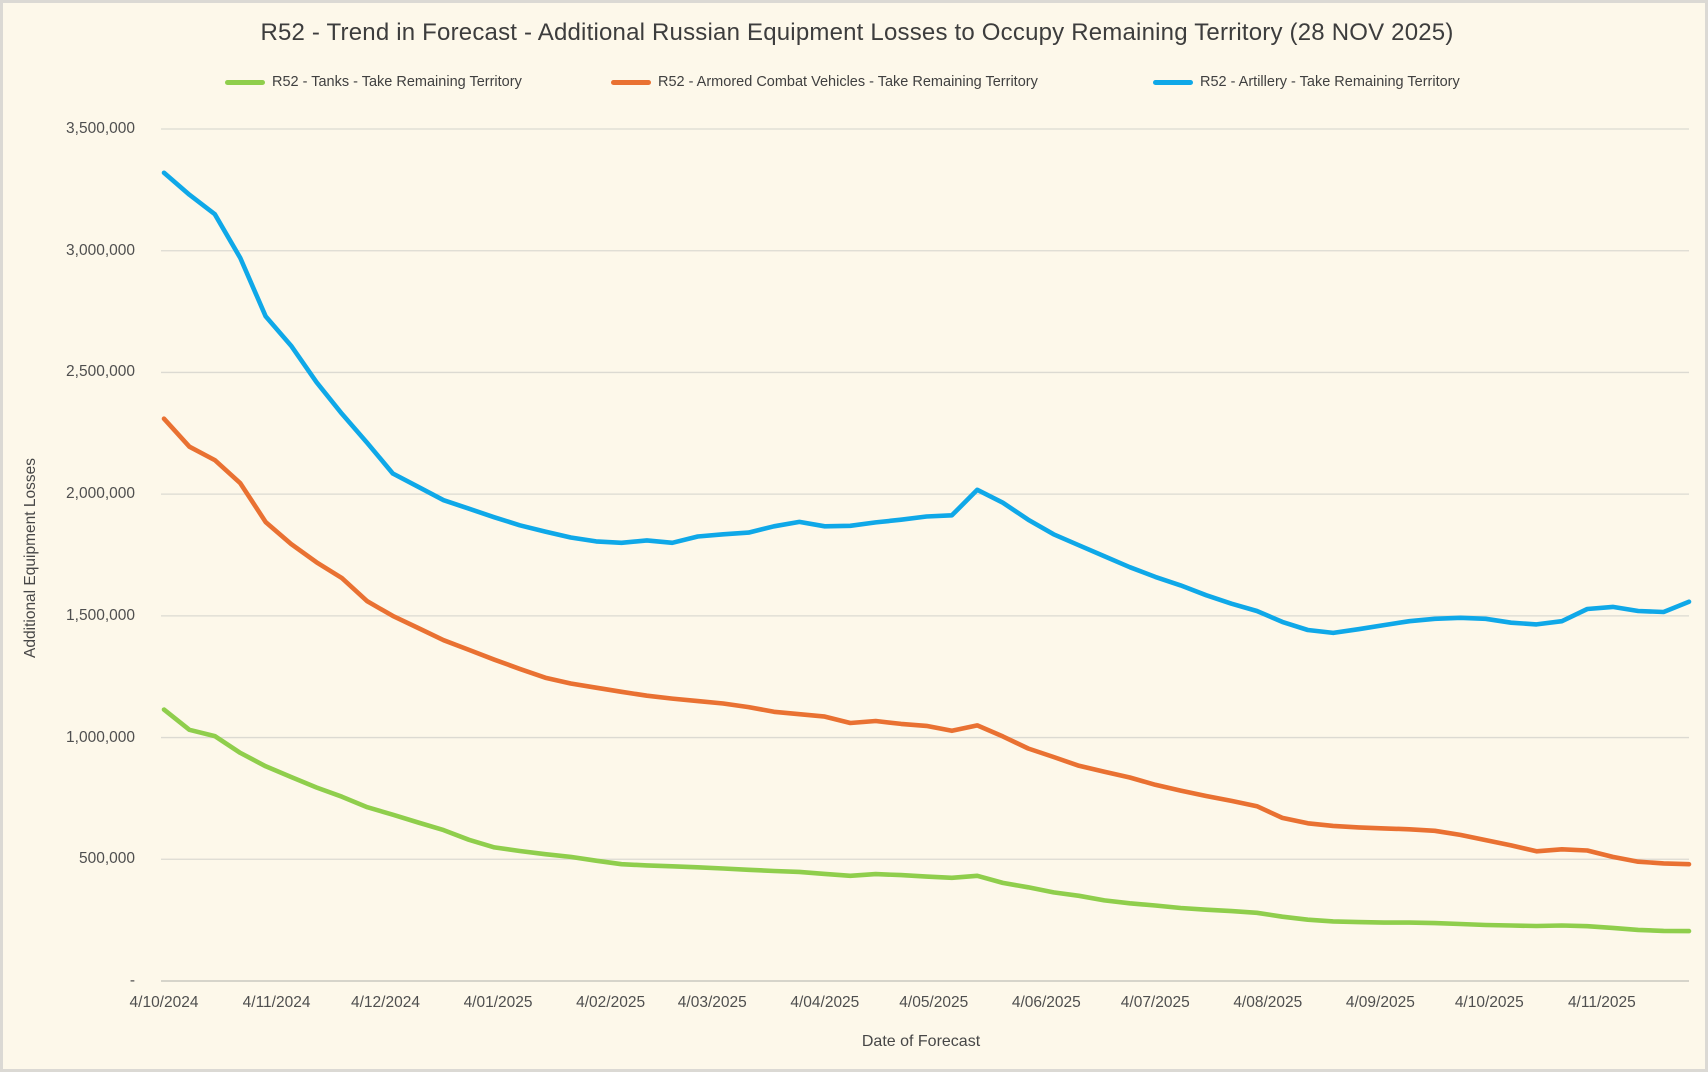 This screenshot has width=1708, height=1072. Describe the element at coordinates (100, 615) in the screenshot. I see `y-tick-label: 1,500,000` at that location.